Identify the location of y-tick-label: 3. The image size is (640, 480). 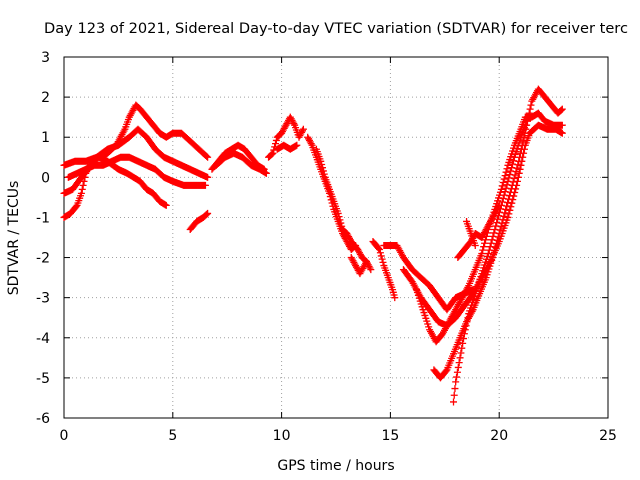
(45, 58).